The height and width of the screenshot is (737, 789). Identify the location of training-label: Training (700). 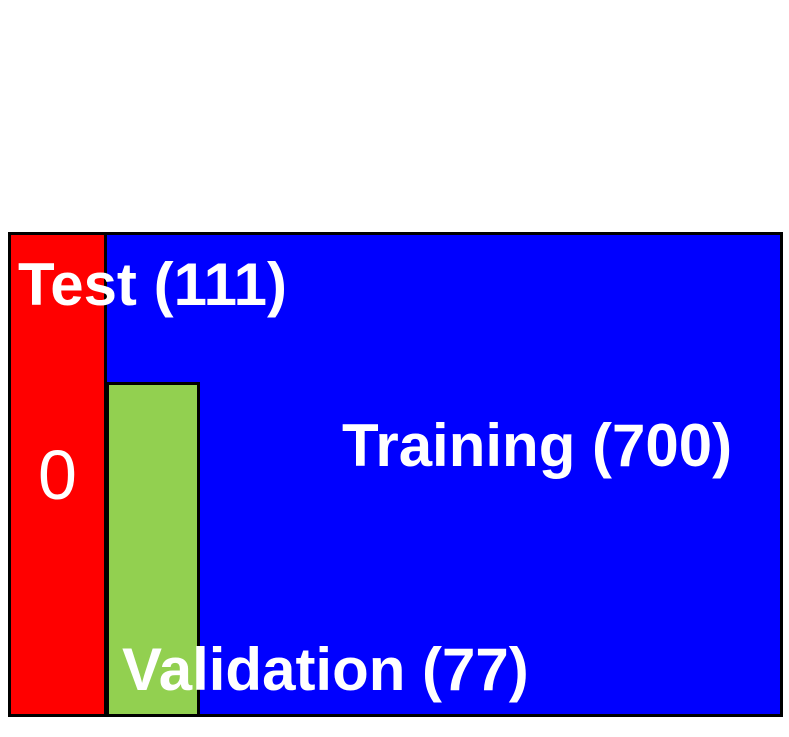
(537, 445).